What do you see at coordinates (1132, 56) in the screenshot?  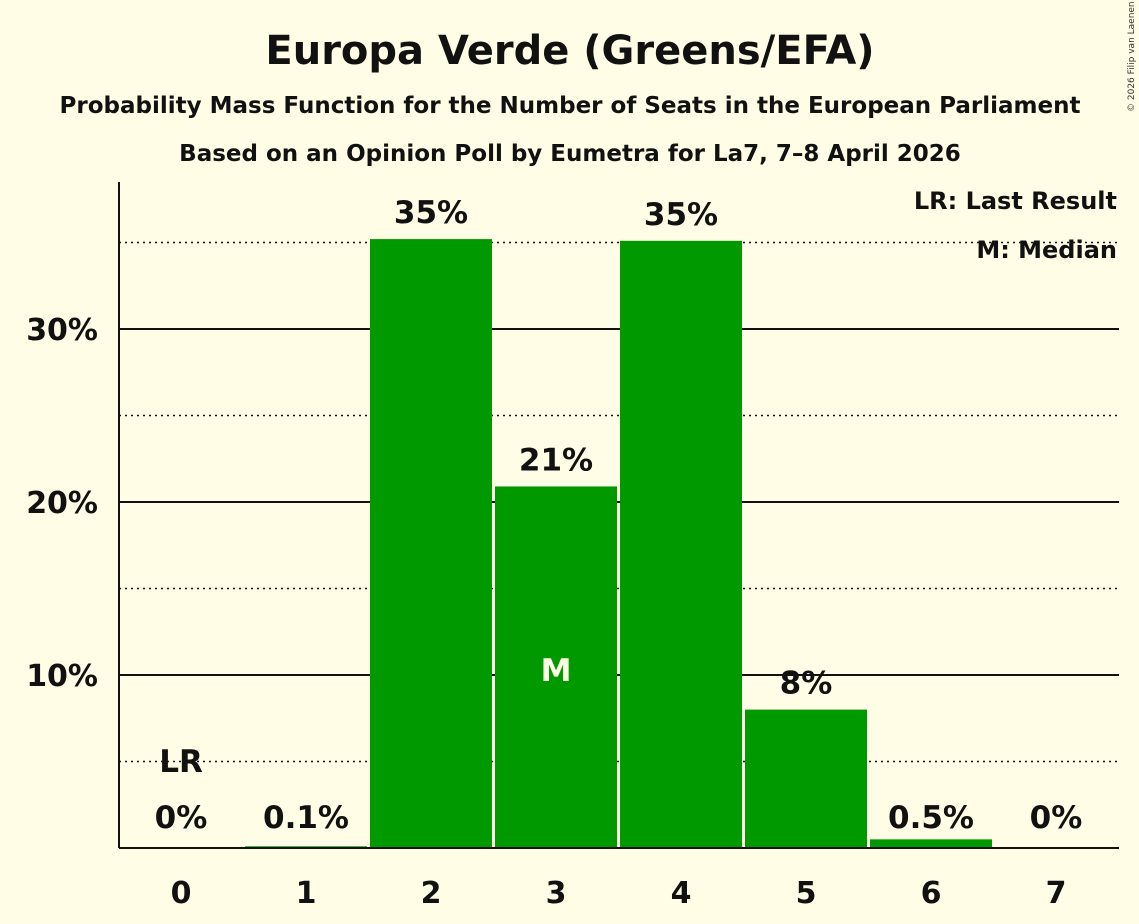 I see `copyright: © 2026 Filip van Laenen` at bounding box center [1132, 56].